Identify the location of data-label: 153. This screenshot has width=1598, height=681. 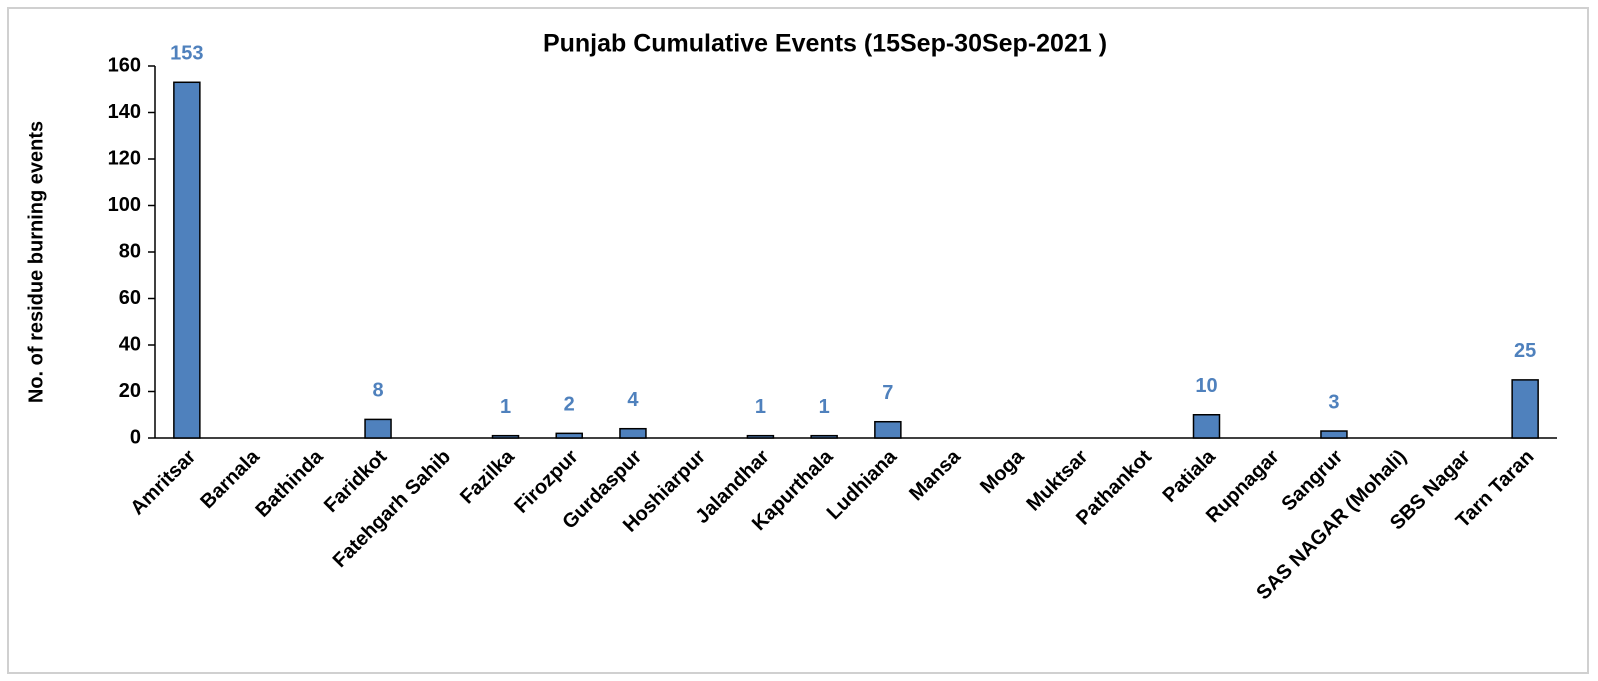
(186, 54).